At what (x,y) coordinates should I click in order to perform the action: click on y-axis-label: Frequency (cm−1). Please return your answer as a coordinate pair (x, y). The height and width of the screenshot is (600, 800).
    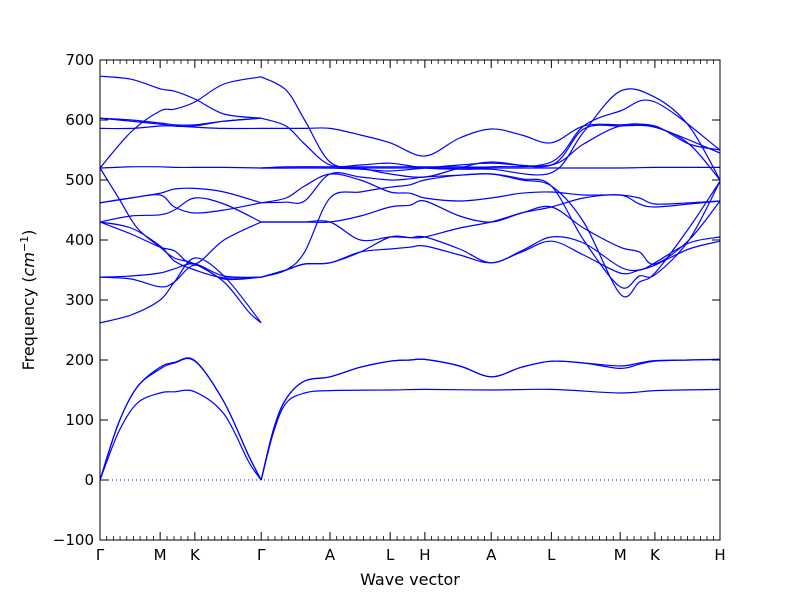
    Looking at the image, I should click on (28, 300).